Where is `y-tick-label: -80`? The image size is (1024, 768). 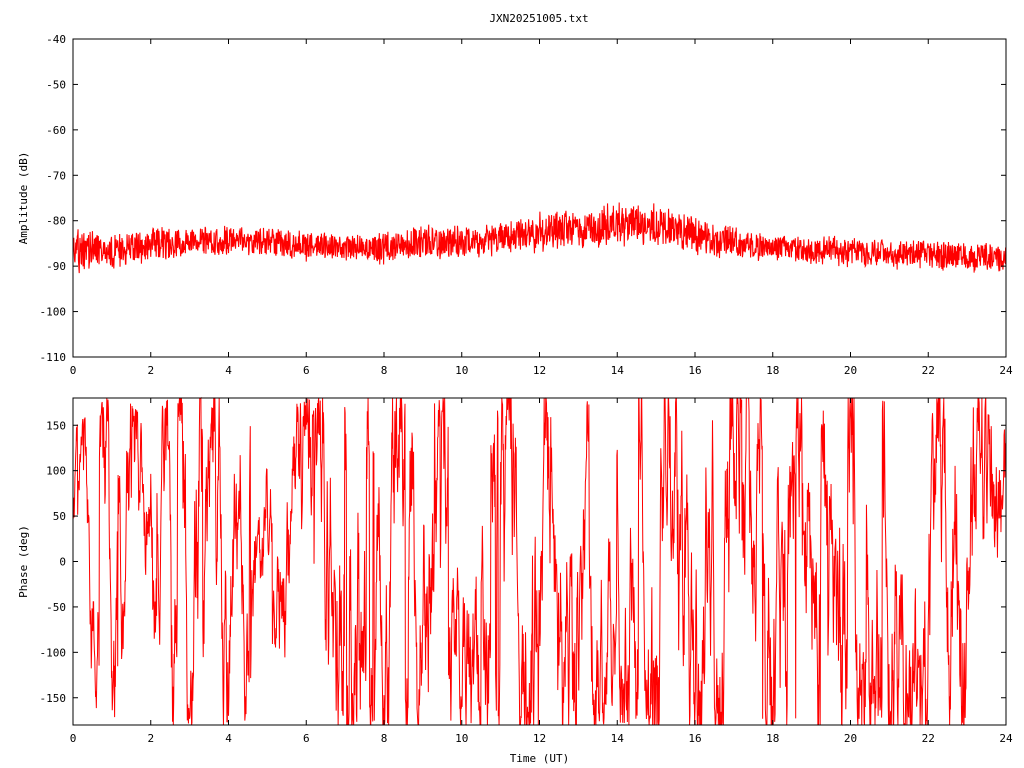
y-tick-label: -80 is located at coordinates (56, 221).